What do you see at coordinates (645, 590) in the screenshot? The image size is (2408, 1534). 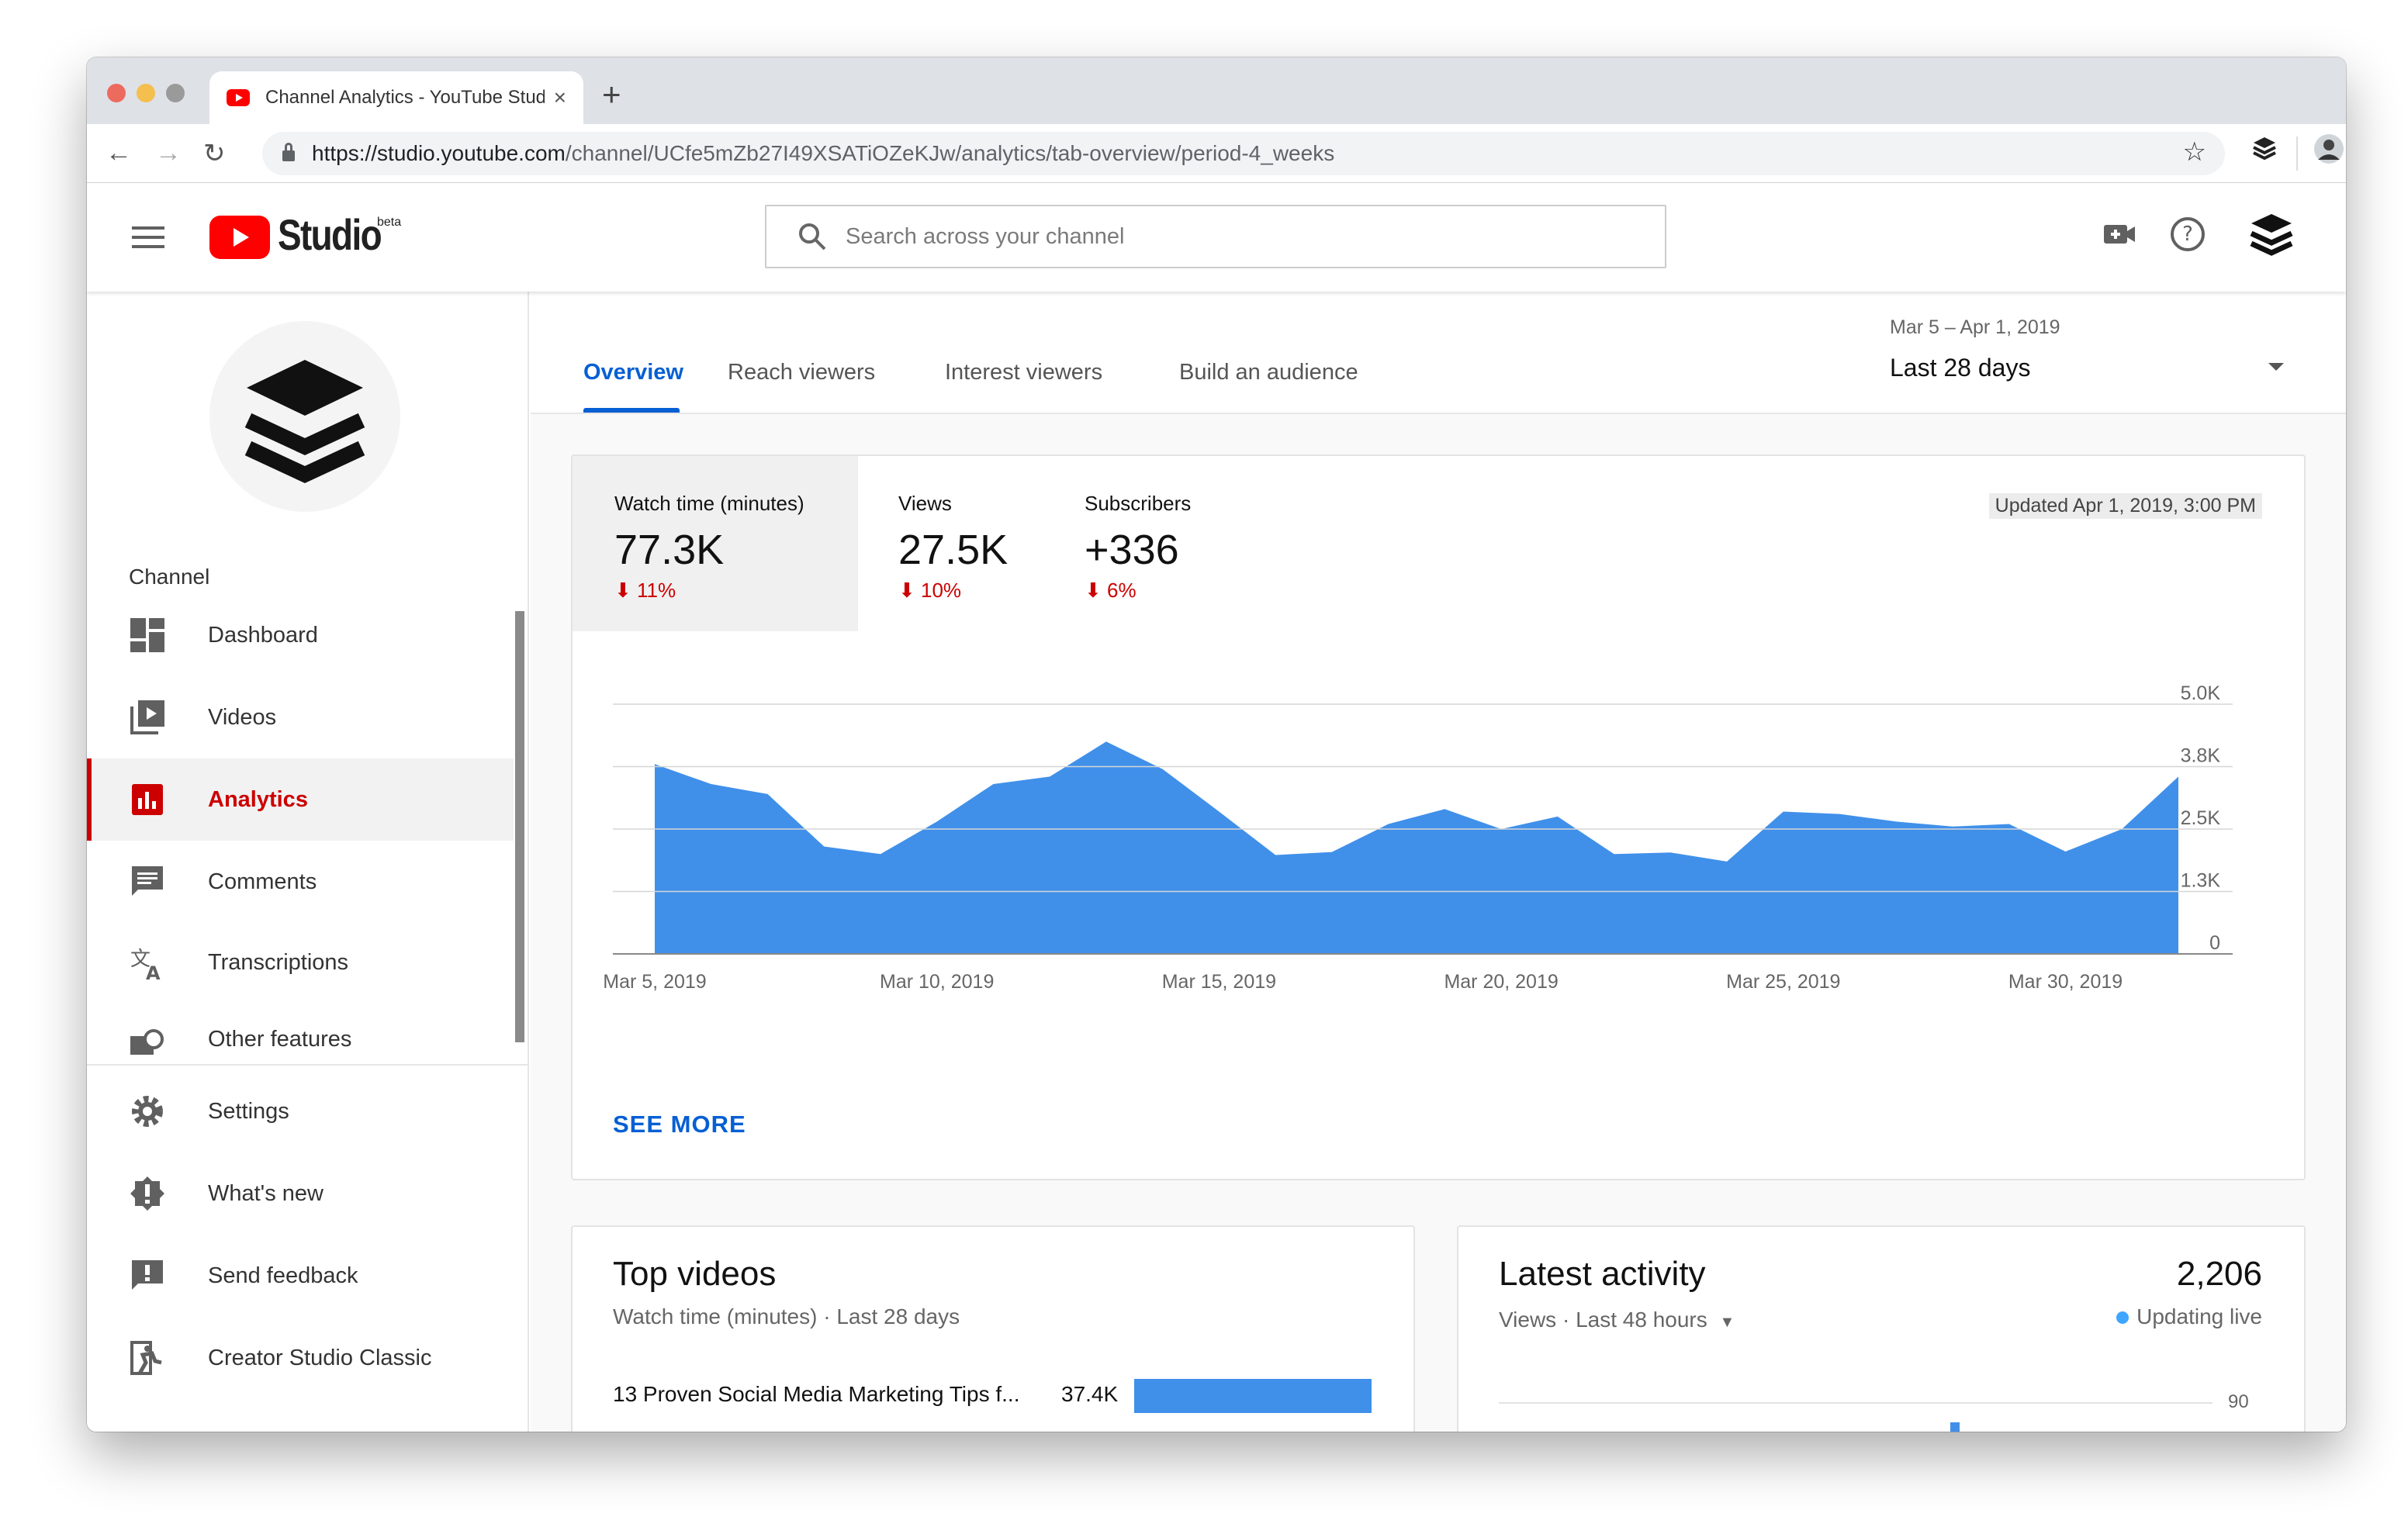 I see `metric-change: ⬇ 11%` at bounding box center [645, 590].